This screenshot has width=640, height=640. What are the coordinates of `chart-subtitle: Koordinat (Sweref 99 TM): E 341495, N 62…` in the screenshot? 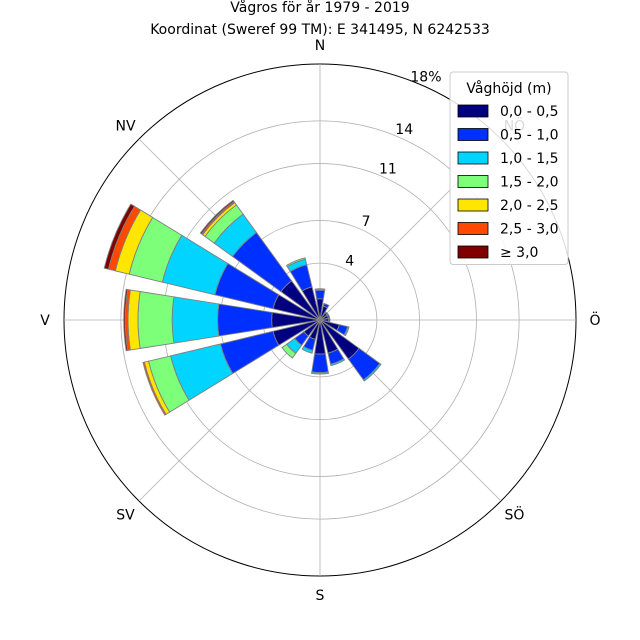 It's located at (320, 30).